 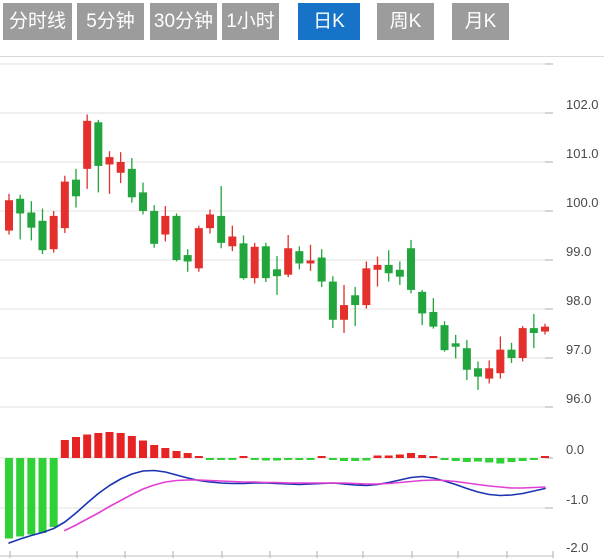 What do you see at coordinates (582, 153) in the screenshot?
I see `price-axis-label: 101.0` at bounding box center [582, 153].